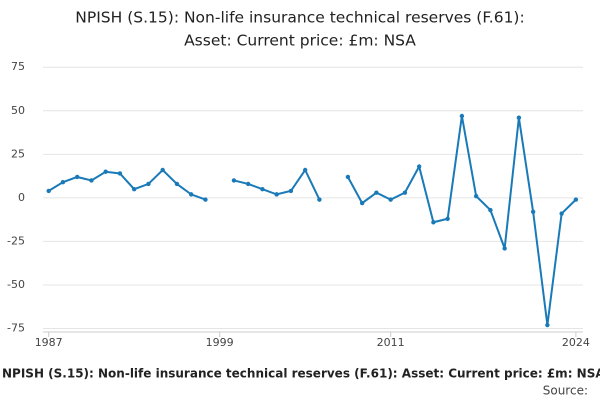  I want to click on y-tick-label: -25, so click(16, 240).